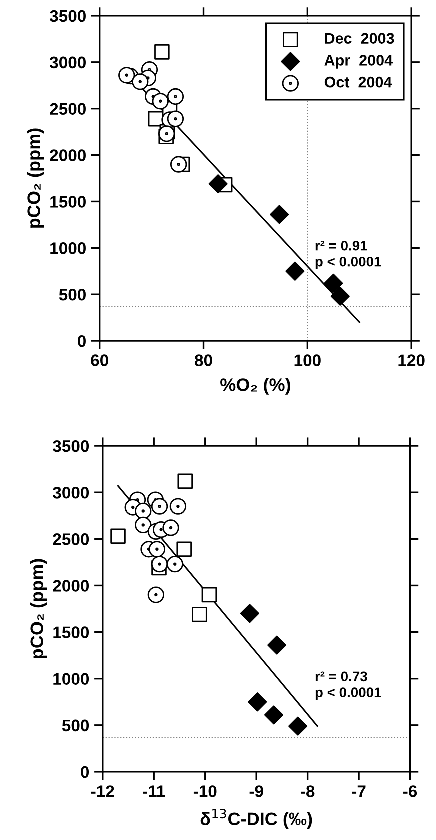 Image resolution: width=436 pixels, height=840 pixels. What do you see at coordinates (359, 792) in the screenshot?
I see `x-tick-label: -7` at bounding box center [359, 792].